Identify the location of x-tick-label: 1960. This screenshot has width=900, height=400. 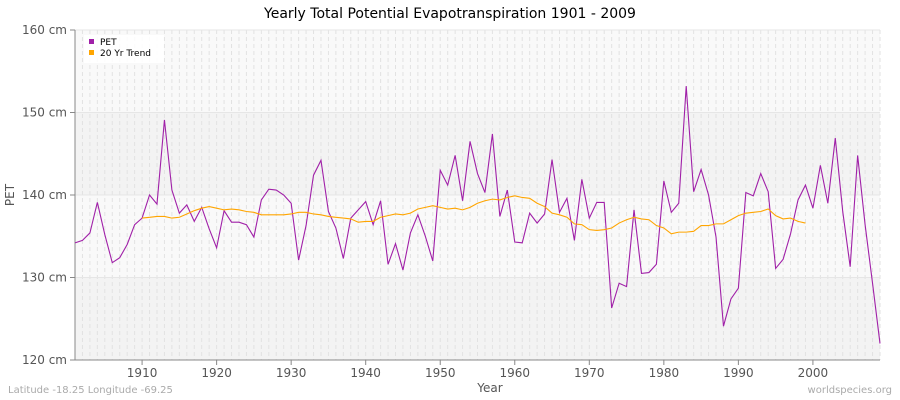
(514, 373).